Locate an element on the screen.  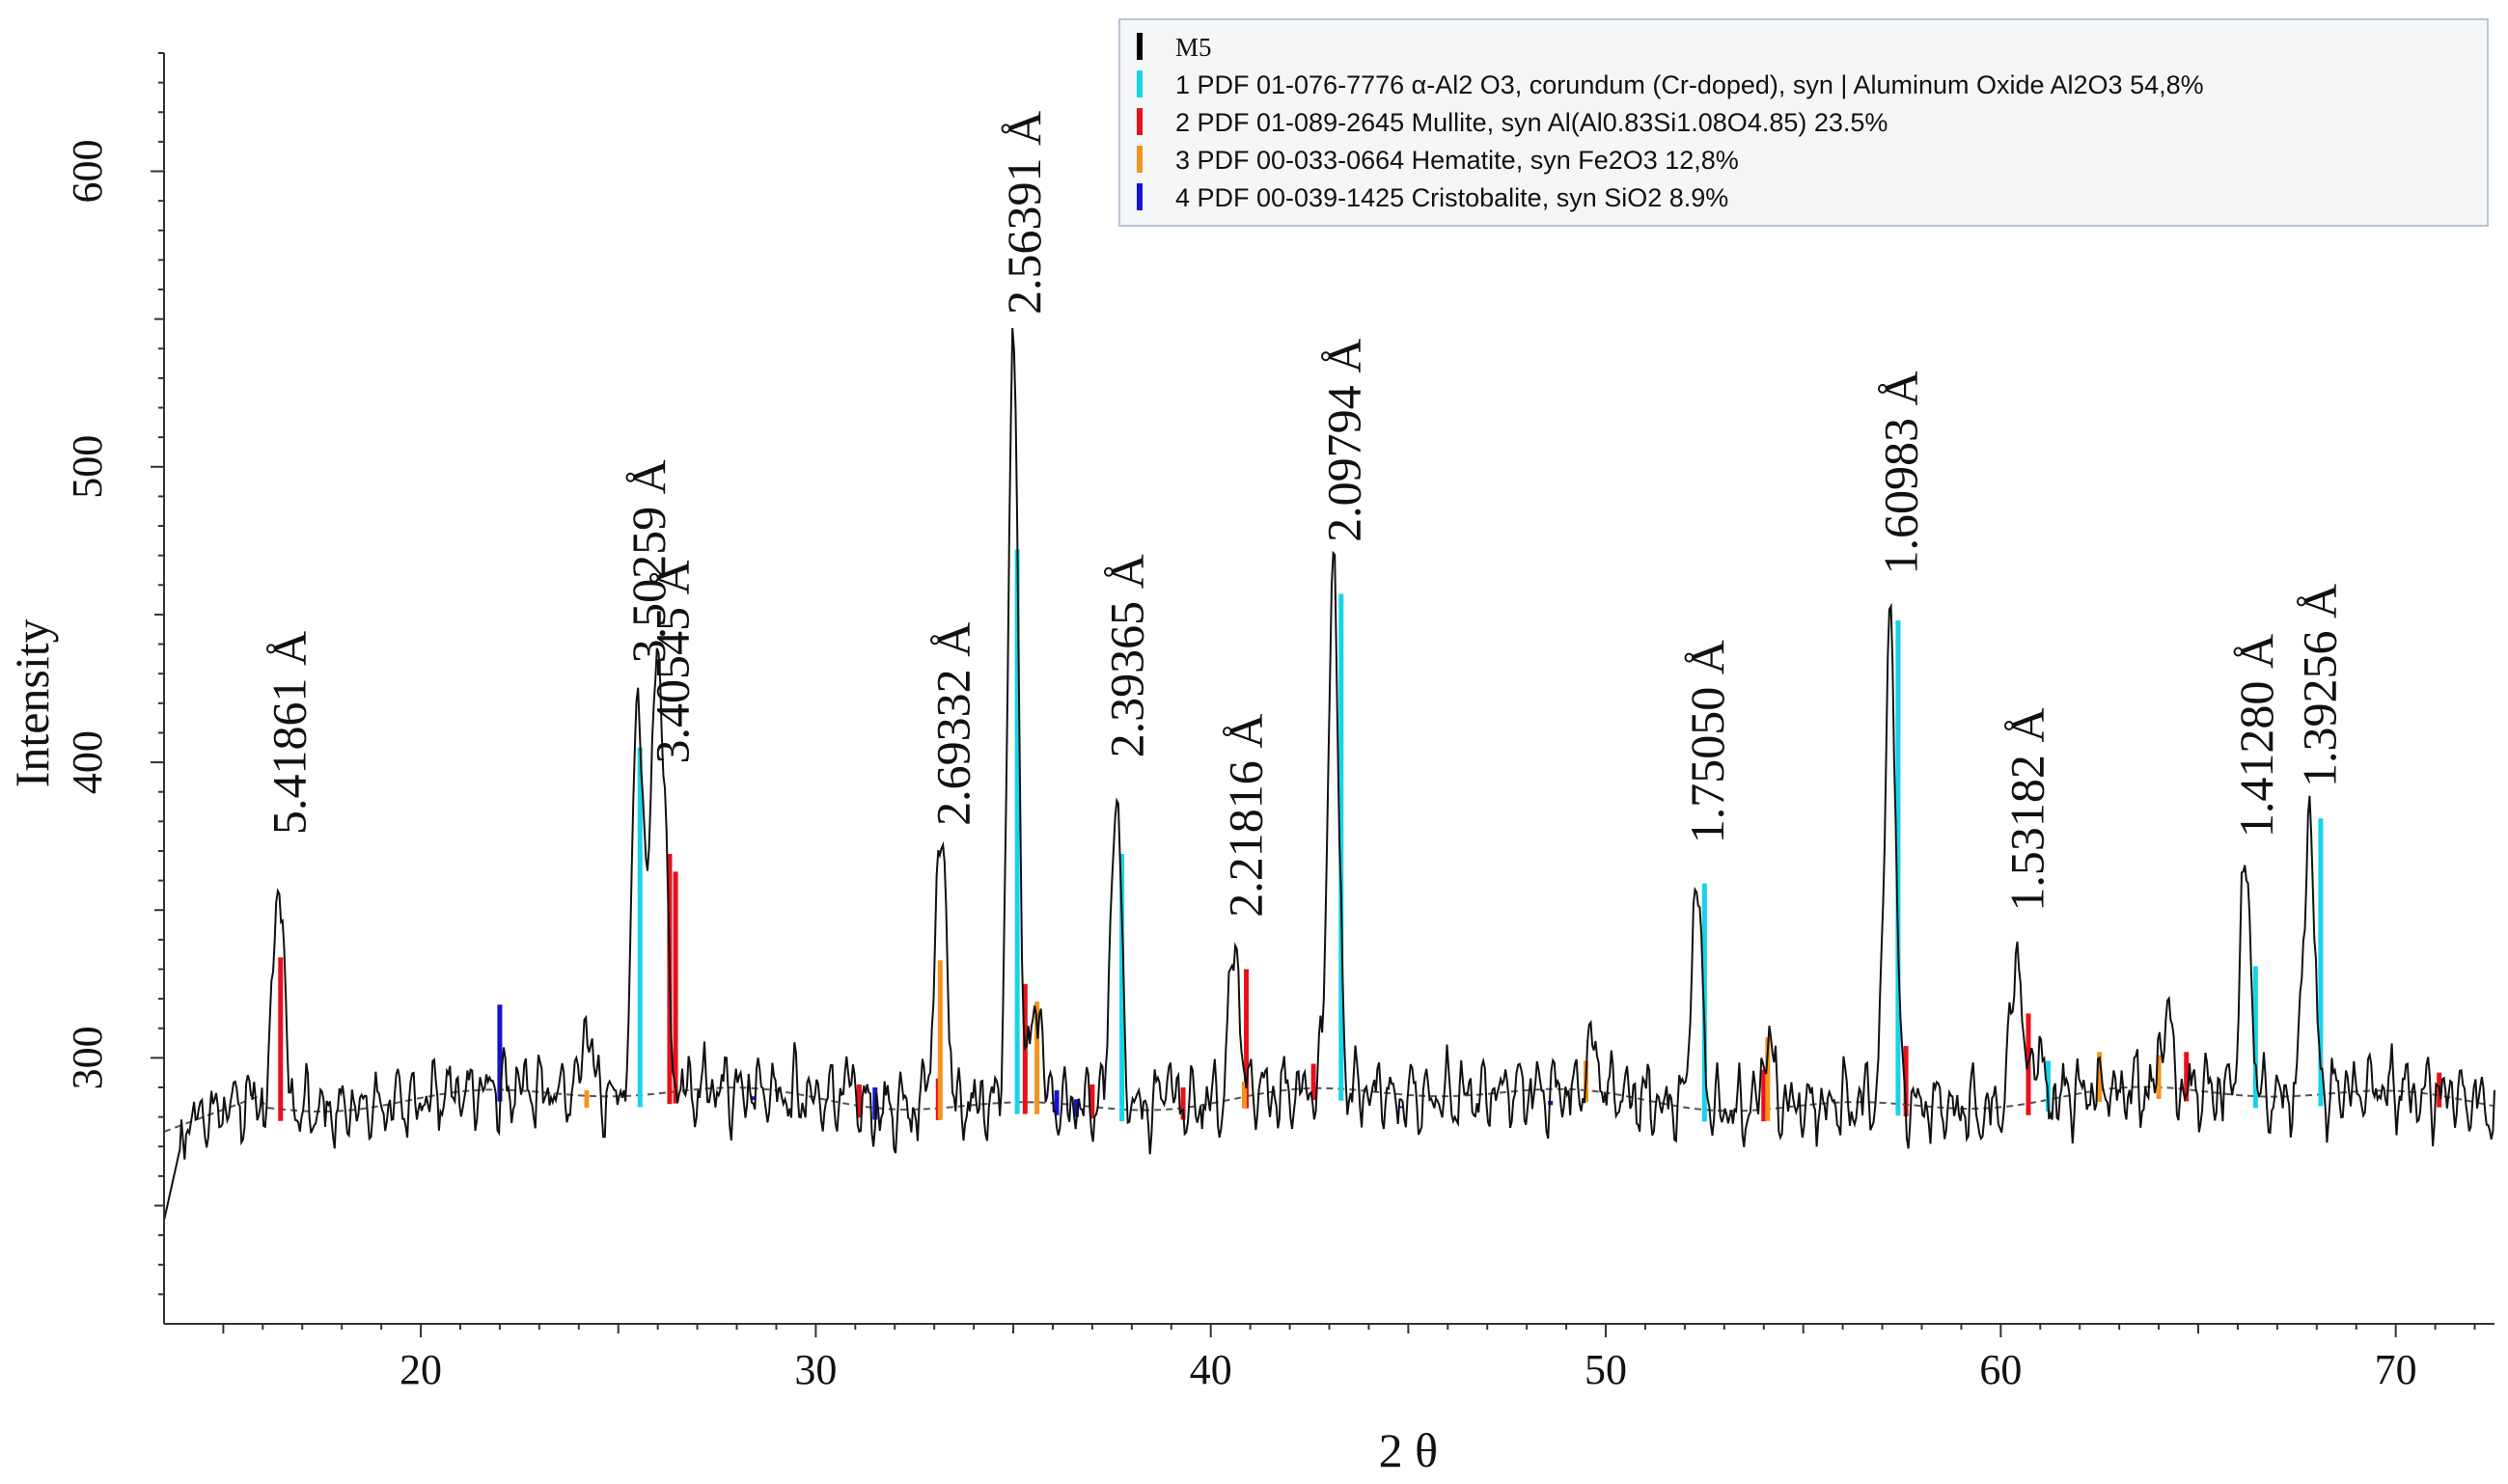
x-tick-label: 40 is located at coordinates (1211, 1369).